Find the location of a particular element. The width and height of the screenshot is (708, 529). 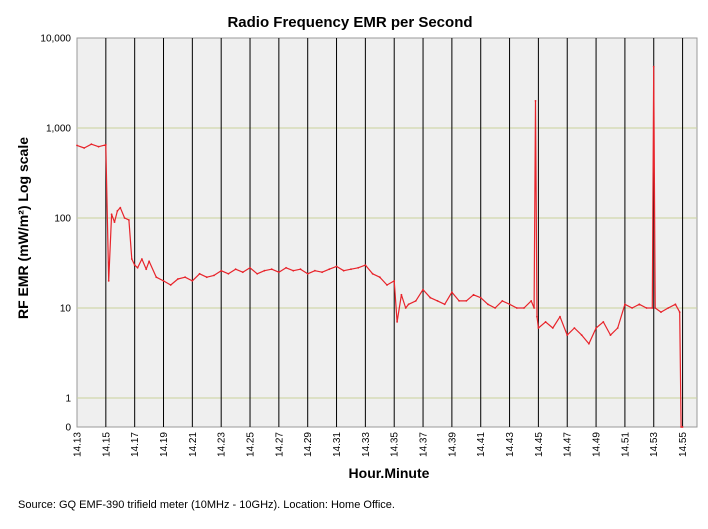

x-tick-label: 14.27 is located at coordinates (279, 444).